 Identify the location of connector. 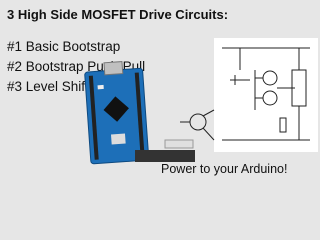
(179, 144).